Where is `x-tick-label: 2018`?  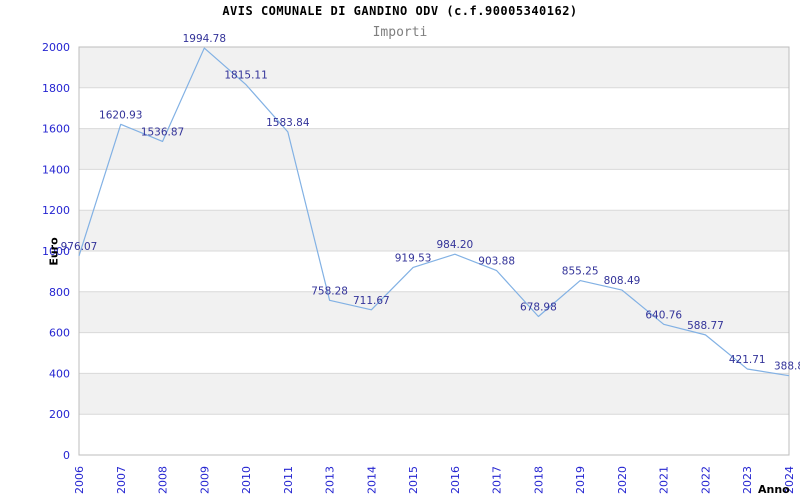 x-tick-label: 2018 is located at coordinates (538, 480).